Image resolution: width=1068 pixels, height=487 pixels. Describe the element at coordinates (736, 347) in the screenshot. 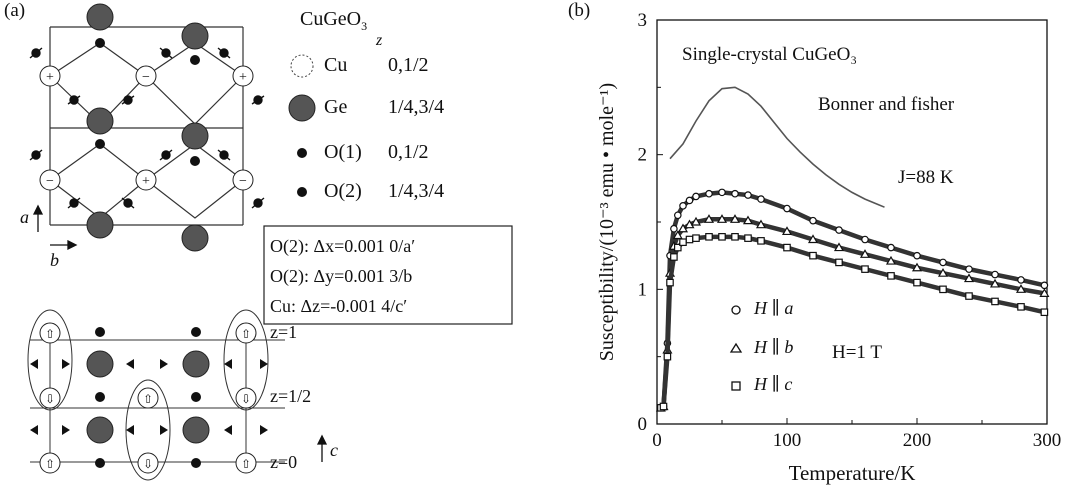

I see `legend-marker-b` at that location.